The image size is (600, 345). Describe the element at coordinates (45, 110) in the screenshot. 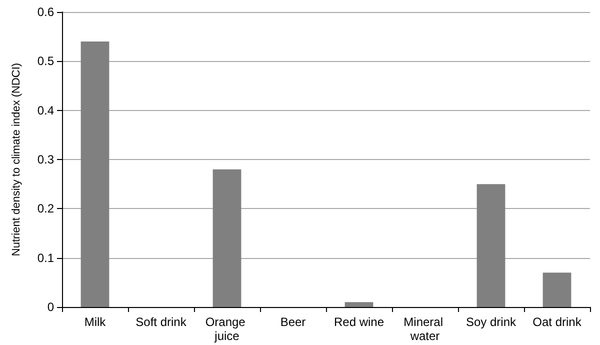

I see `y-tick-label: 0.4` at that location.